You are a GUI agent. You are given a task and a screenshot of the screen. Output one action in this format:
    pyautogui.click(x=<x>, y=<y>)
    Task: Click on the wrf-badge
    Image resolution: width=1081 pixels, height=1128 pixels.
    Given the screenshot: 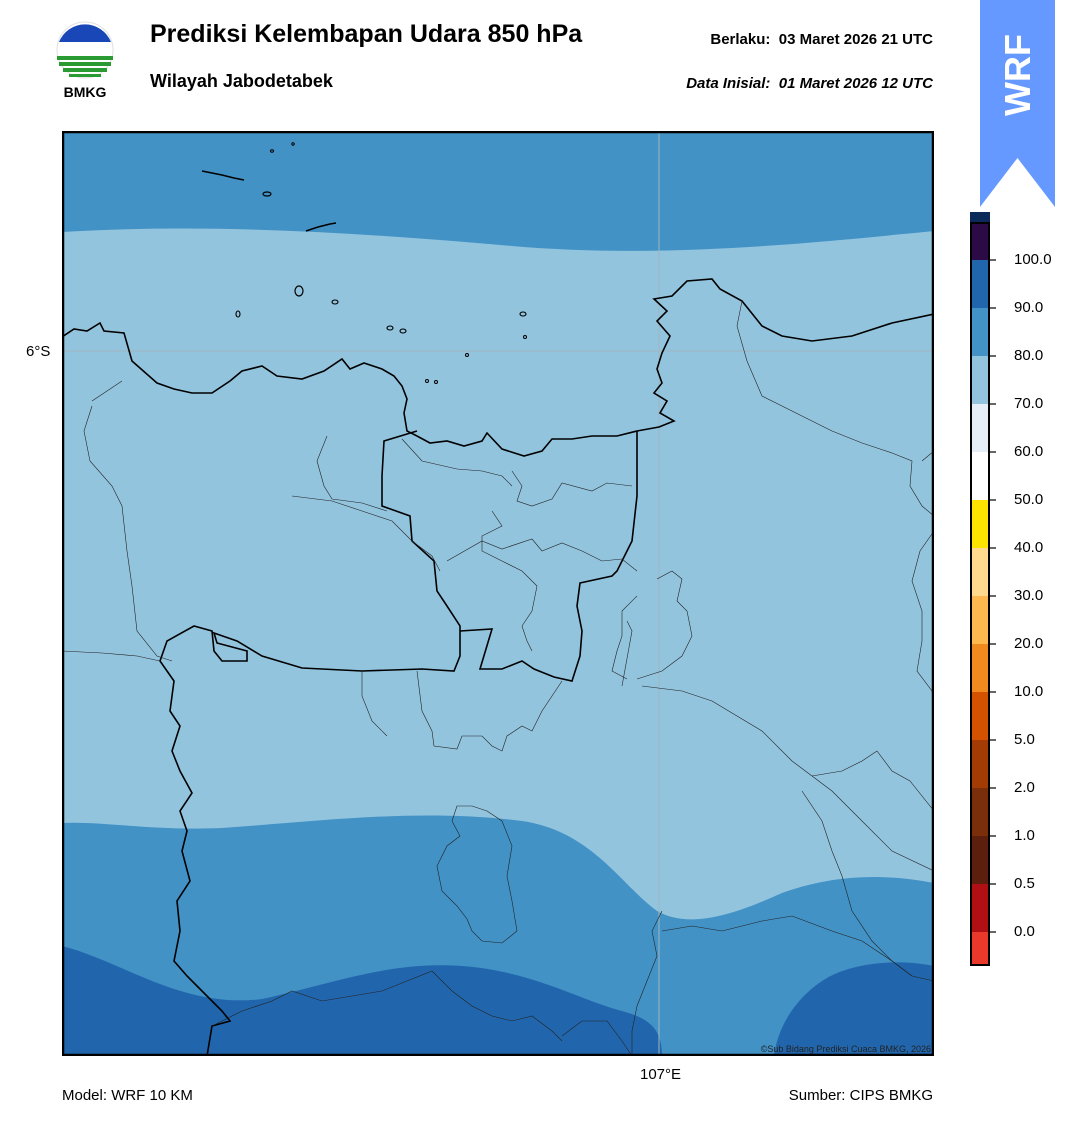 What is the action you would take?
    pyautogui.click(x=1017, y=103)
    